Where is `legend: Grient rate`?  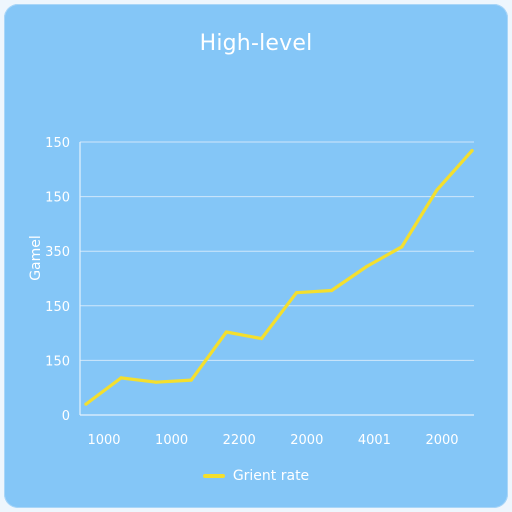
legend: Grient rate is located at coordinates (256, 476).